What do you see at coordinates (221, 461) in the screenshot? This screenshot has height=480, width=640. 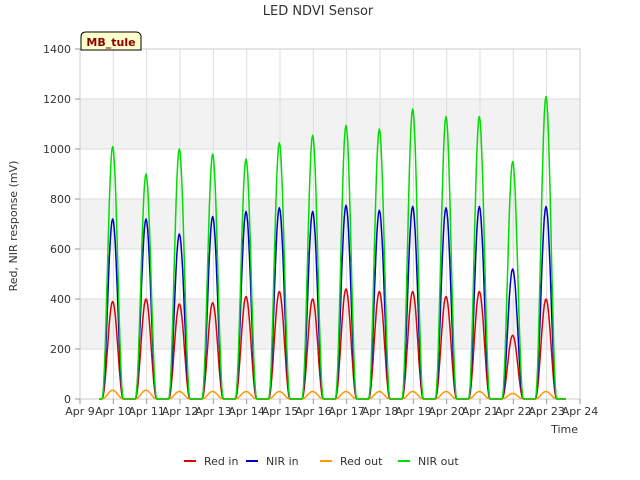 I see `legend-label: Red in` at bounding box center [221, 461].